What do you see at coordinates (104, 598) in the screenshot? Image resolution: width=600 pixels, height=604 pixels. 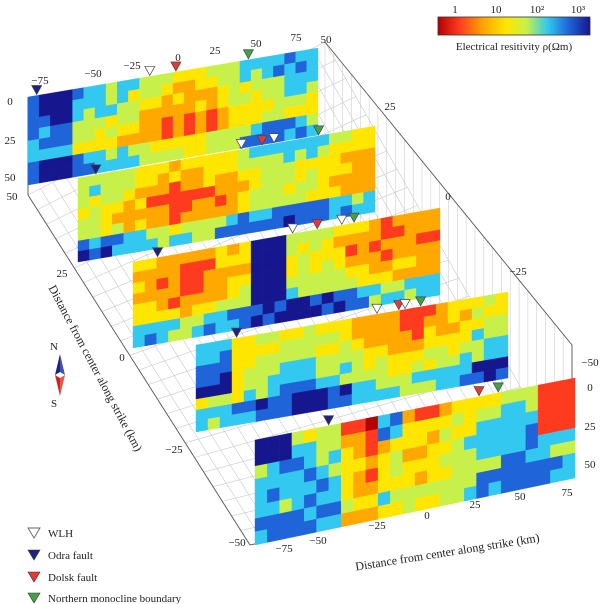 I see `legend-item: Northern monocline boundary` at bounding box center [104, 598].